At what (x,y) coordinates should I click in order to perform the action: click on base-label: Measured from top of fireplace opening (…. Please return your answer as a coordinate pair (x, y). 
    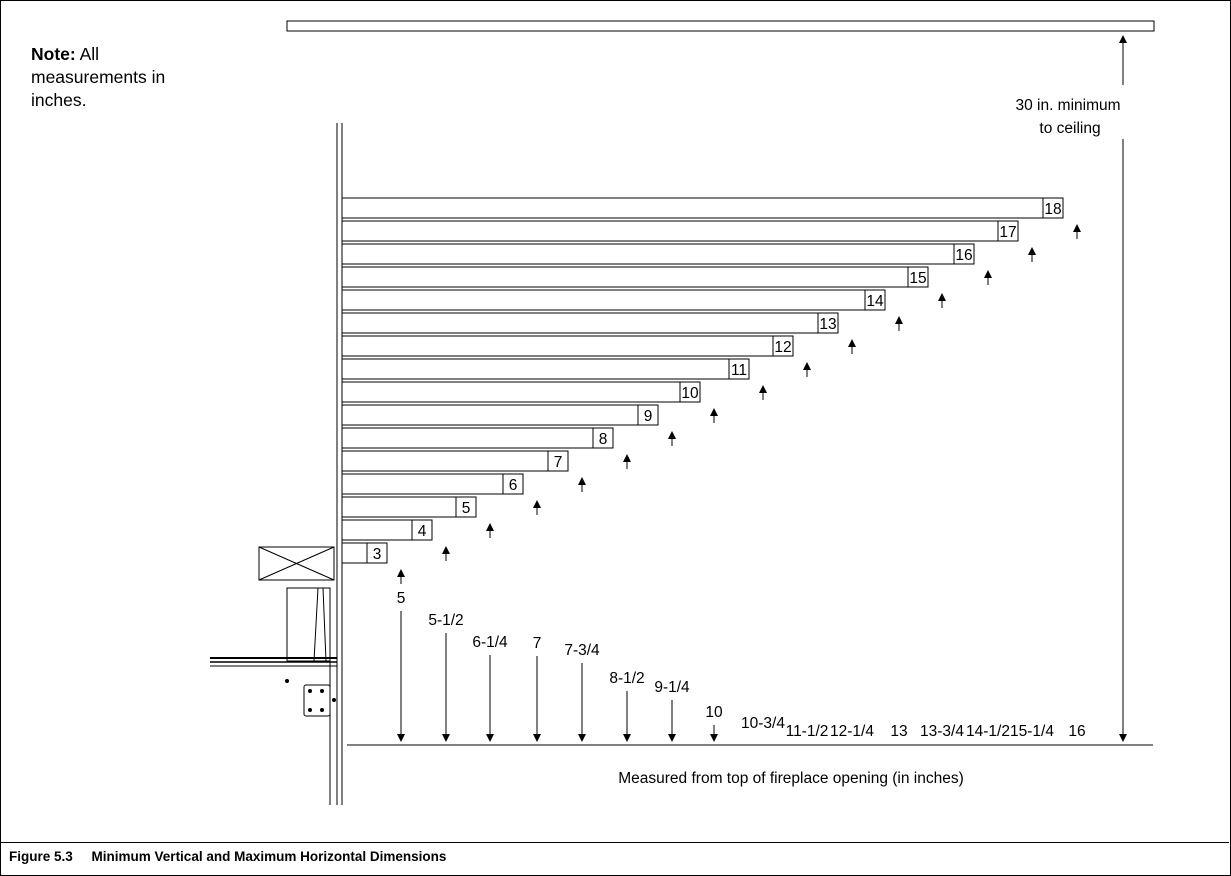
    Looking at the image, I should click on (791, 778).